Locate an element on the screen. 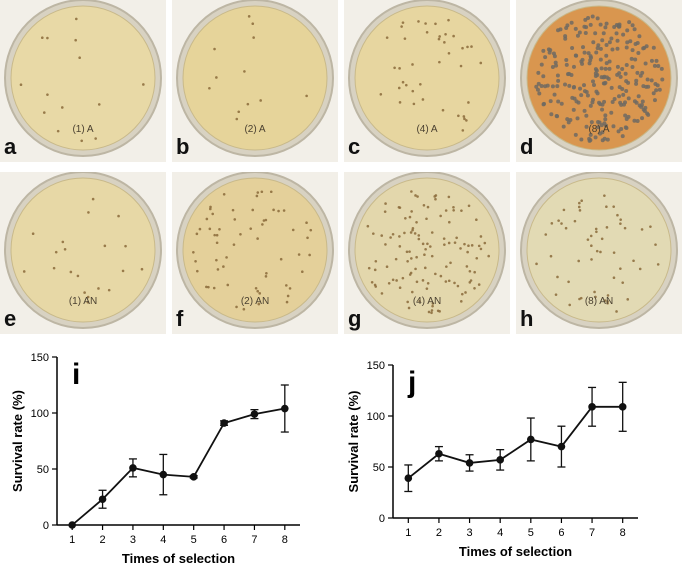  y-tick-label: 100 is located at coordinates (376, 417).